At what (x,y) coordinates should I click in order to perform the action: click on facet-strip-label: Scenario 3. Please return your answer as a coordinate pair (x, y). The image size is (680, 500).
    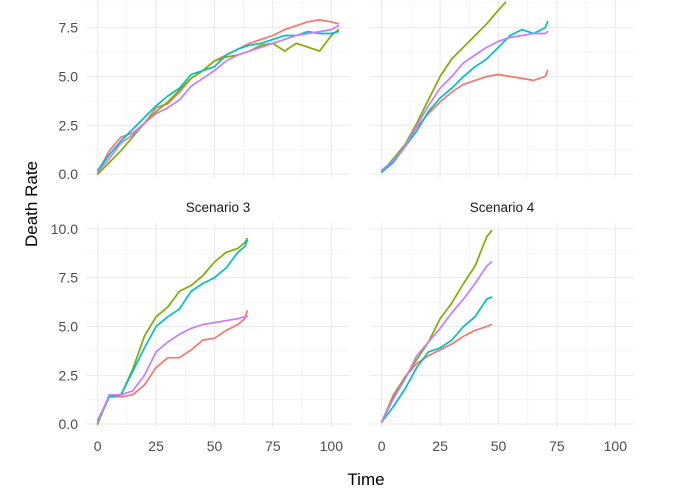
    Looking at the image, I should click on (218, 207).